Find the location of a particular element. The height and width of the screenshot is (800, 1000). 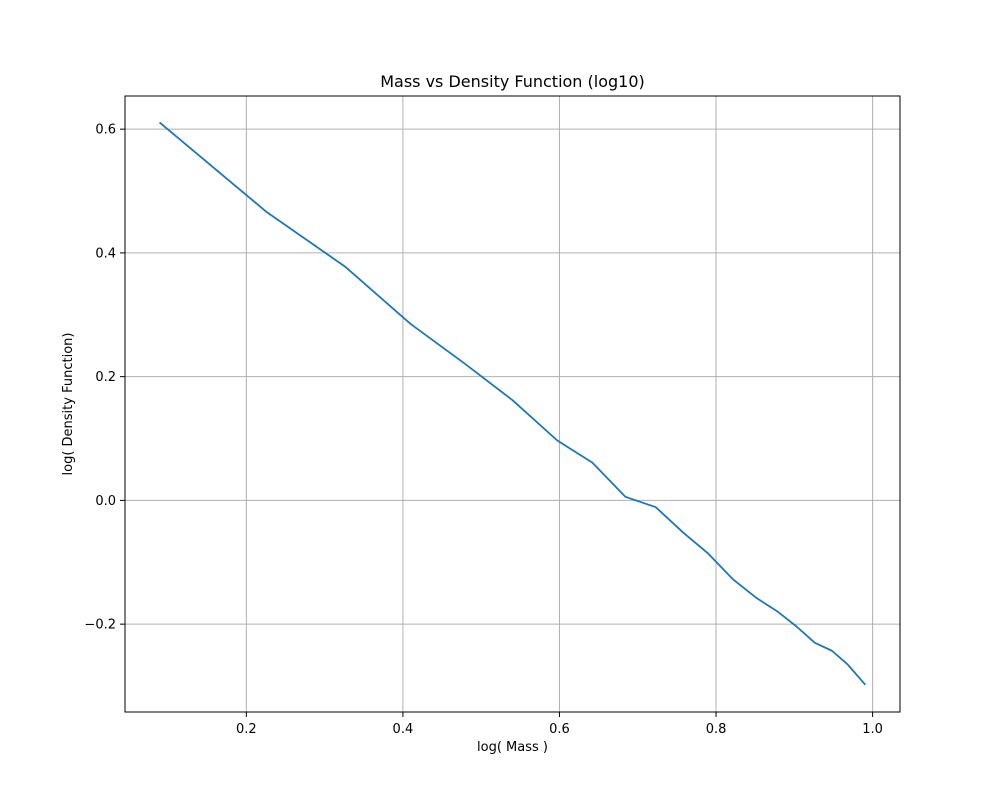

x-tick-label: 0.8 is located at coordinates (716, 729).